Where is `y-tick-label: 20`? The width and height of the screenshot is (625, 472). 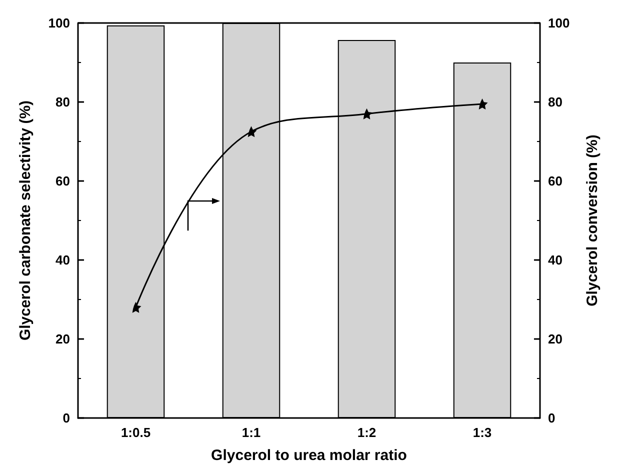
y-tick-label: 20 is located at coordinates (63, 339).